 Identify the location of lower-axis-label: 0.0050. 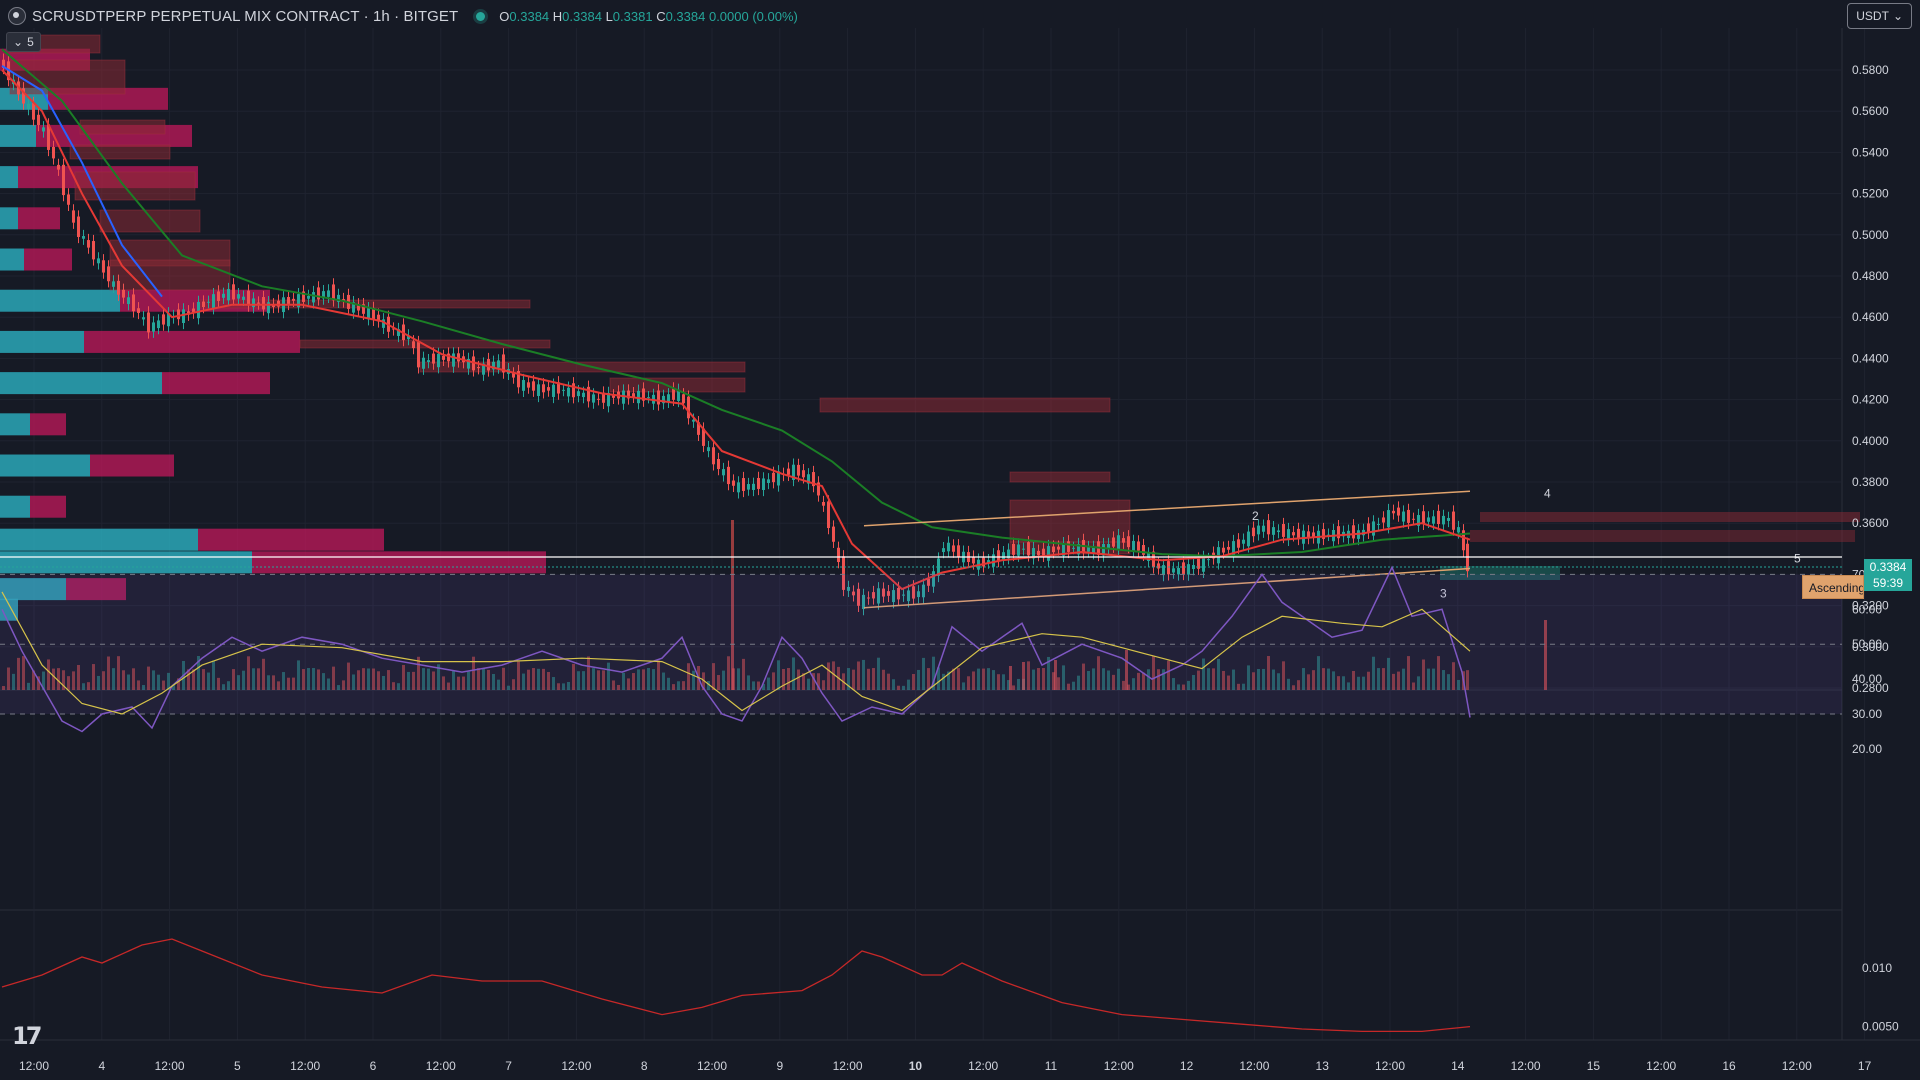
(1880, 1027).